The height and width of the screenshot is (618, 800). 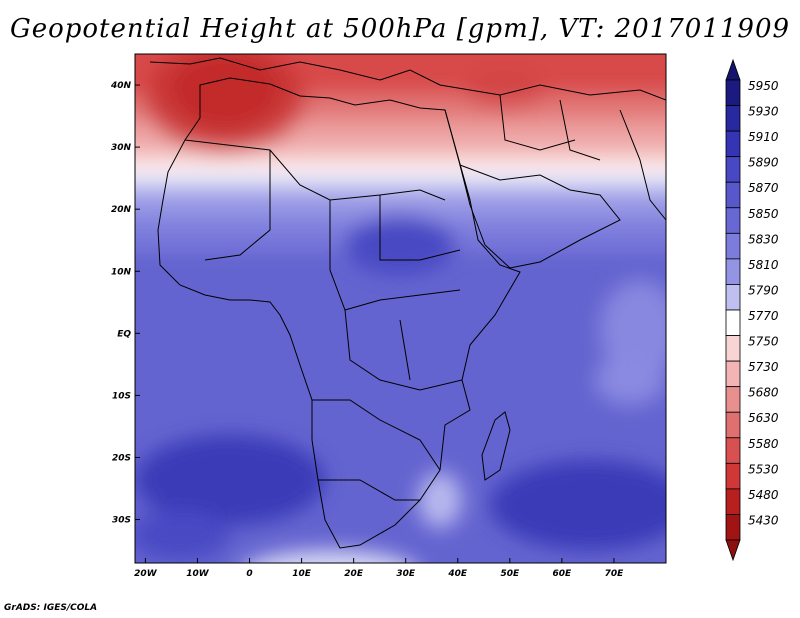 I want to click on colorbar-label: 5630, so click(x=763, y=418).